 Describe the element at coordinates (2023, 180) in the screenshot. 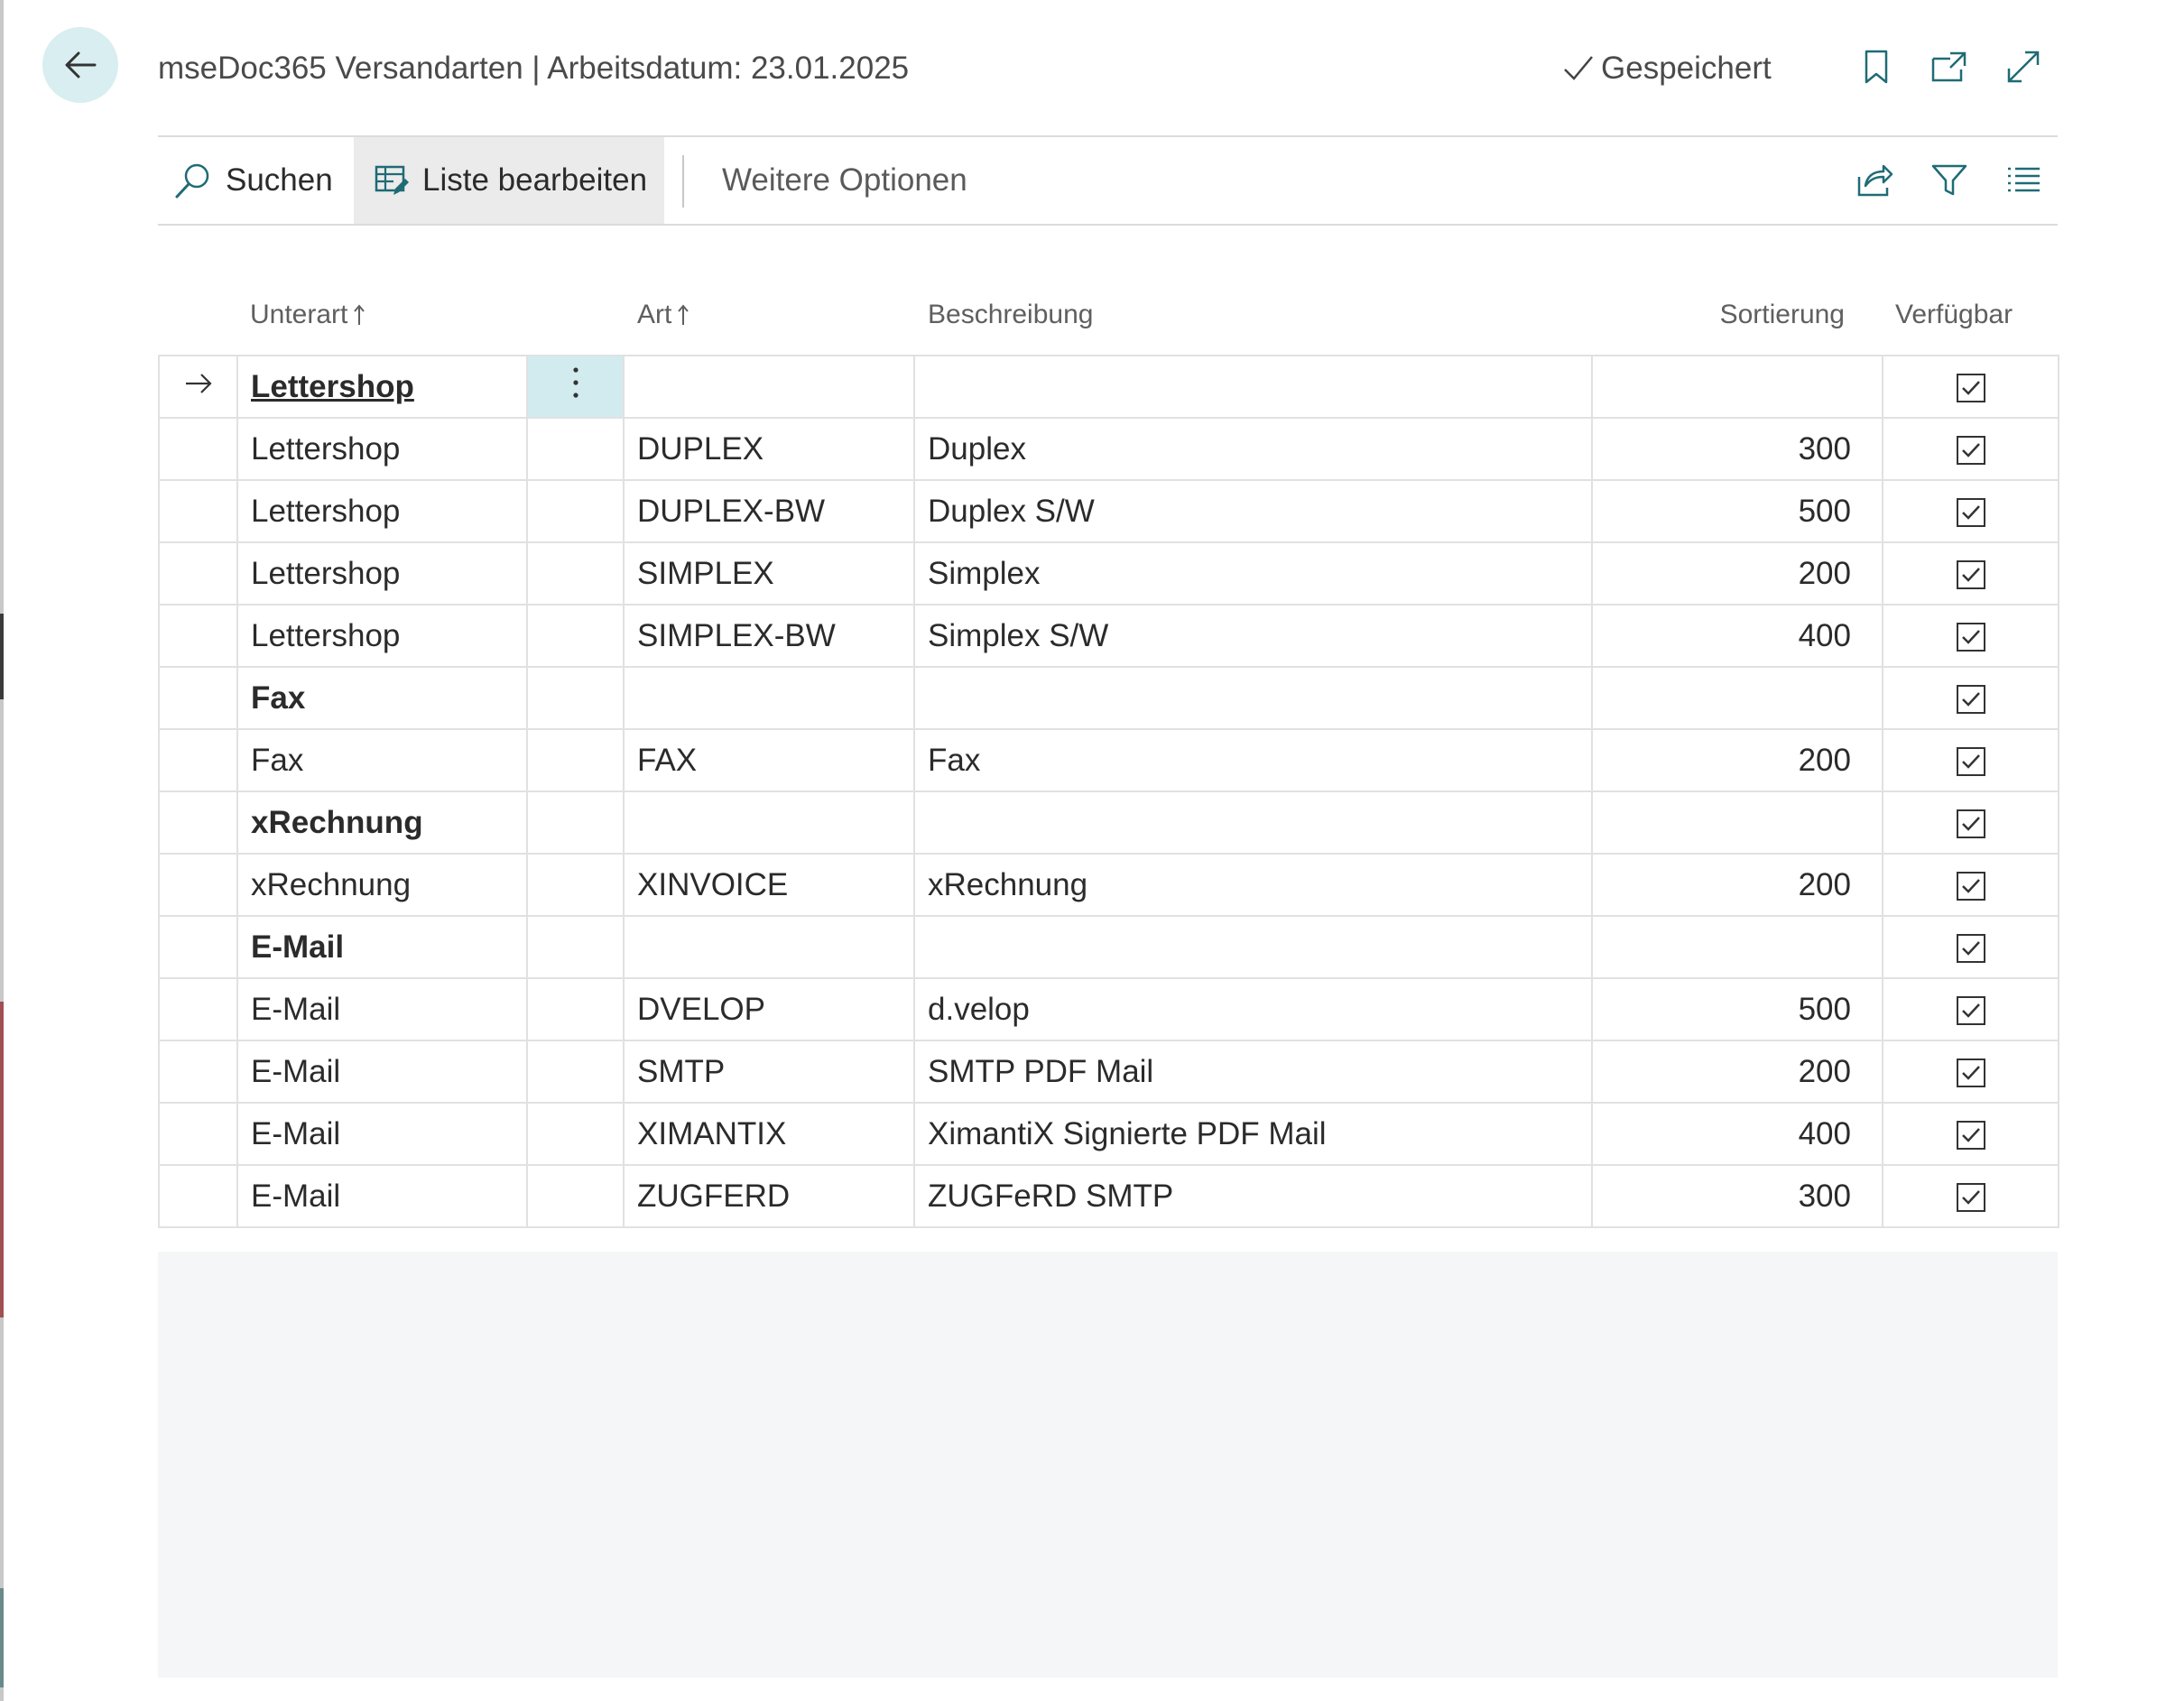

I see `list-view-button` at that location.